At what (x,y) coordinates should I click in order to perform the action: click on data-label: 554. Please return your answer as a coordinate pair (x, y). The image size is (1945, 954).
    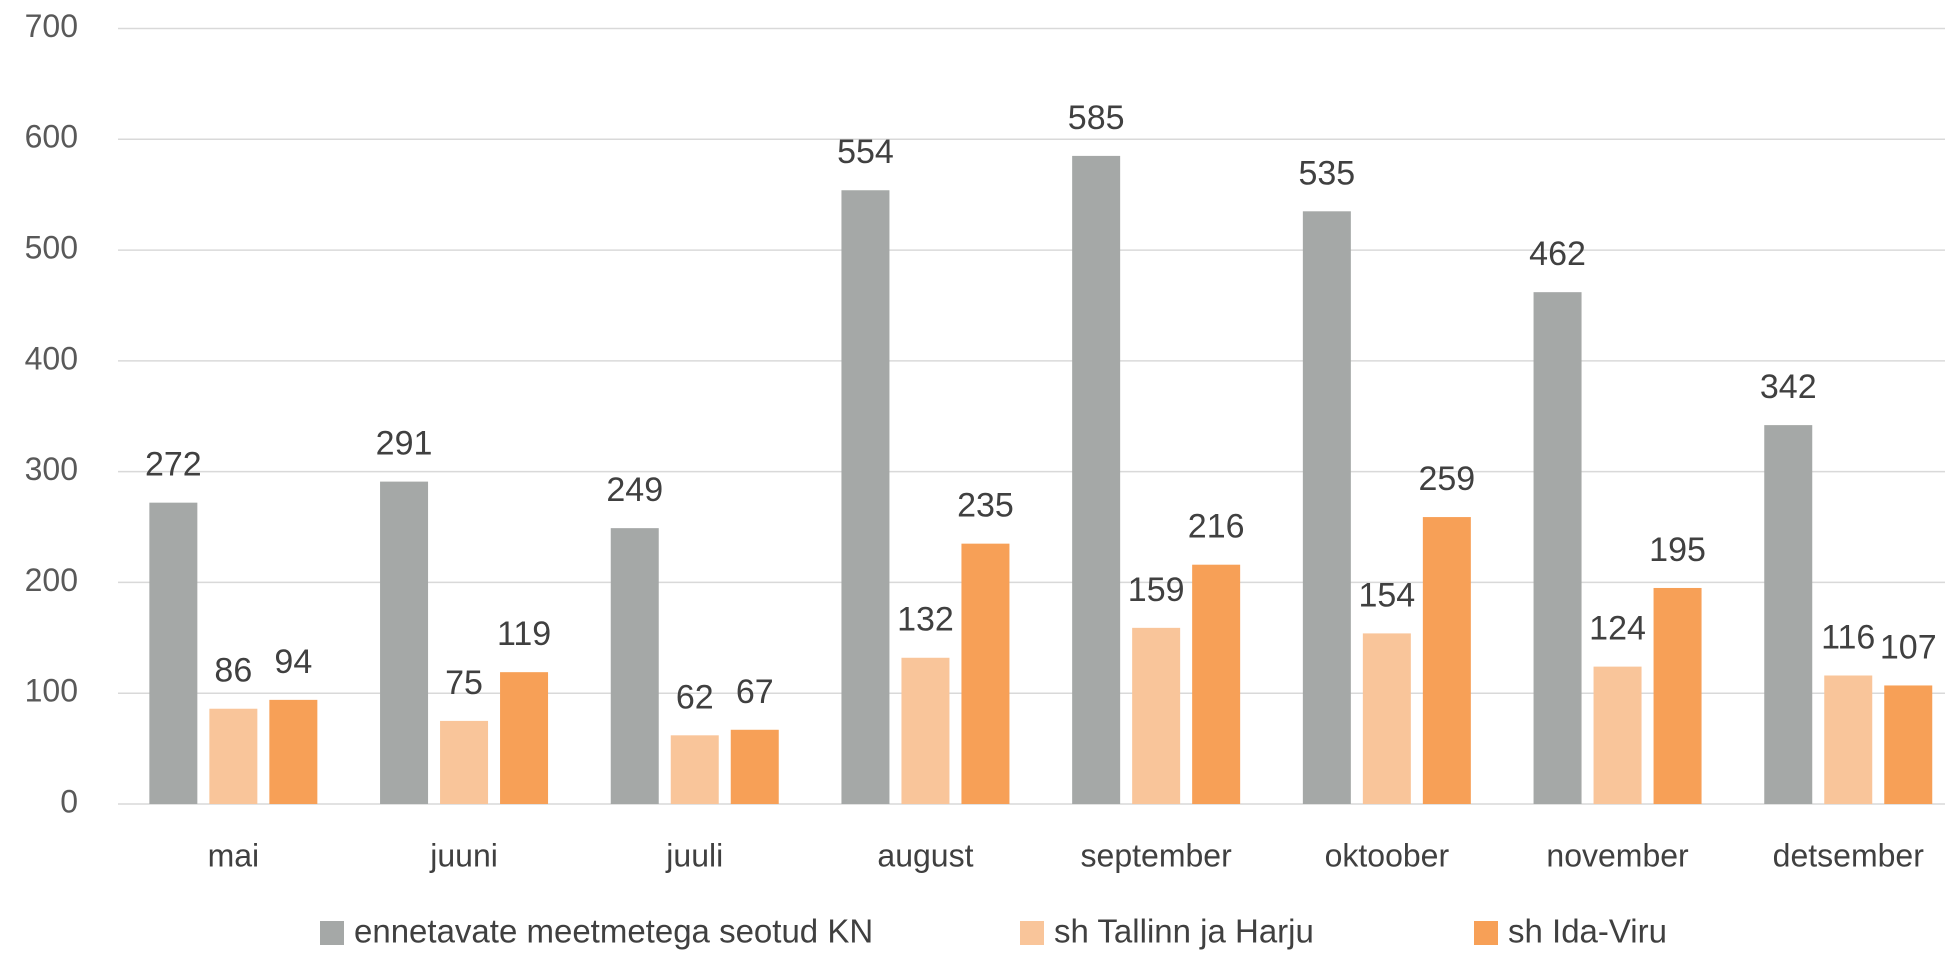
    Looking at the image, I should click on (865, 152).